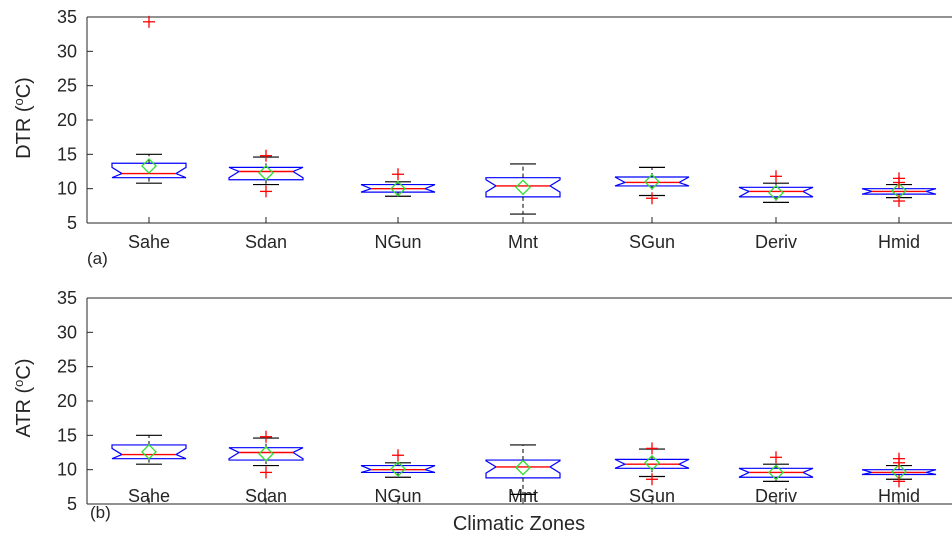  What do you see at coordinates (100, 512) in the screenshot?
I see `panel-label: (b)` at bounding box center [100, 512].